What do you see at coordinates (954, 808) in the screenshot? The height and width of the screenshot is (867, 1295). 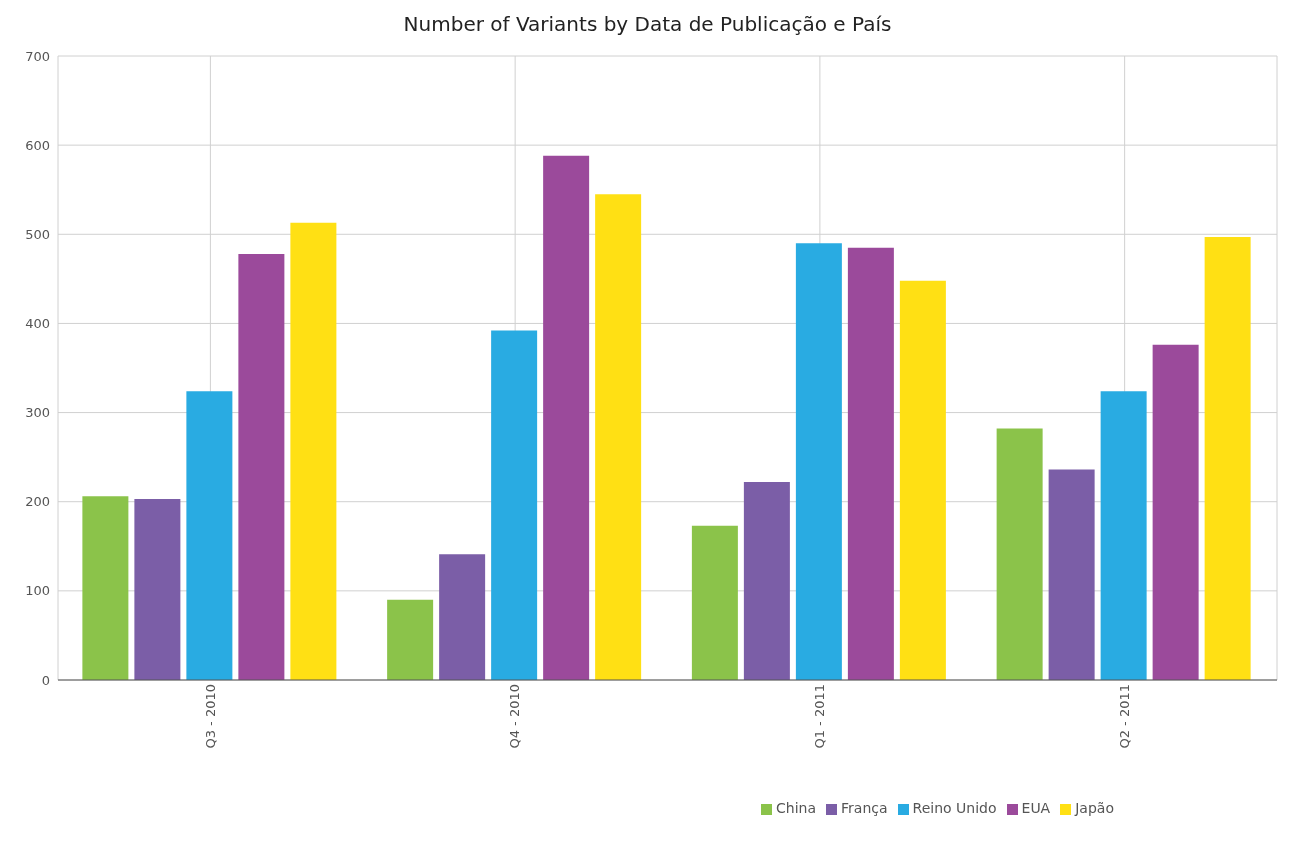 I see `legend-label: Reino Unido` at bounding box center [954, 808].